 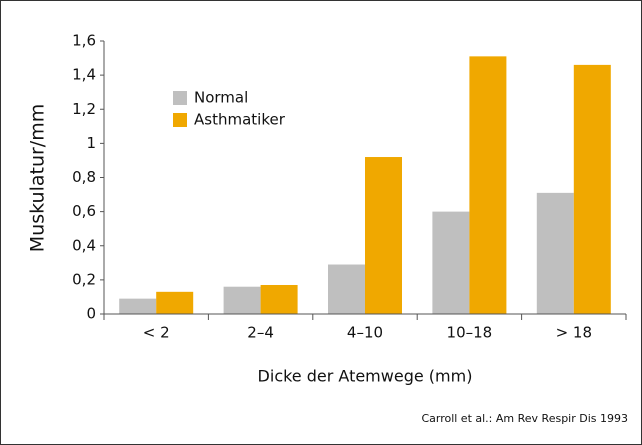 I want to click on legend-label: Asthmatiker, so click(x=240, y=120).